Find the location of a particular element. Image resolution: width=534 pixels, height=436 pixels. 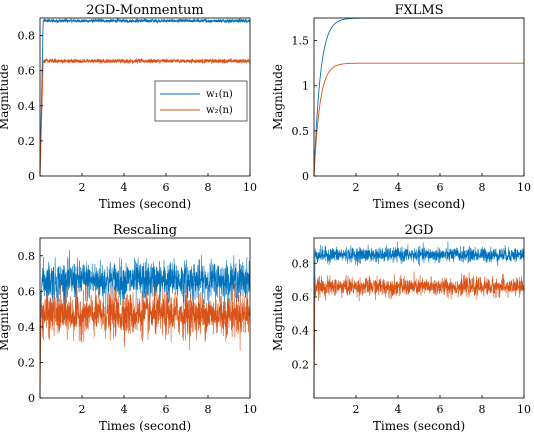

y-tick-label: 0.5 is located at coordinates (301, 131).